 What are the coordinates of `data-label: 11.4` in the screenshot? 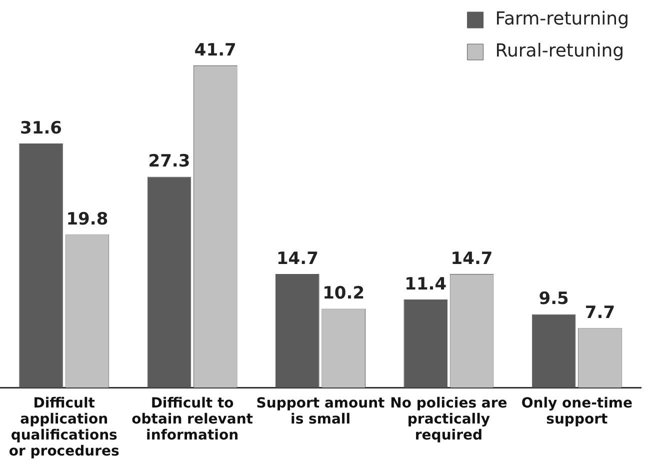 It's located at (425, 284).